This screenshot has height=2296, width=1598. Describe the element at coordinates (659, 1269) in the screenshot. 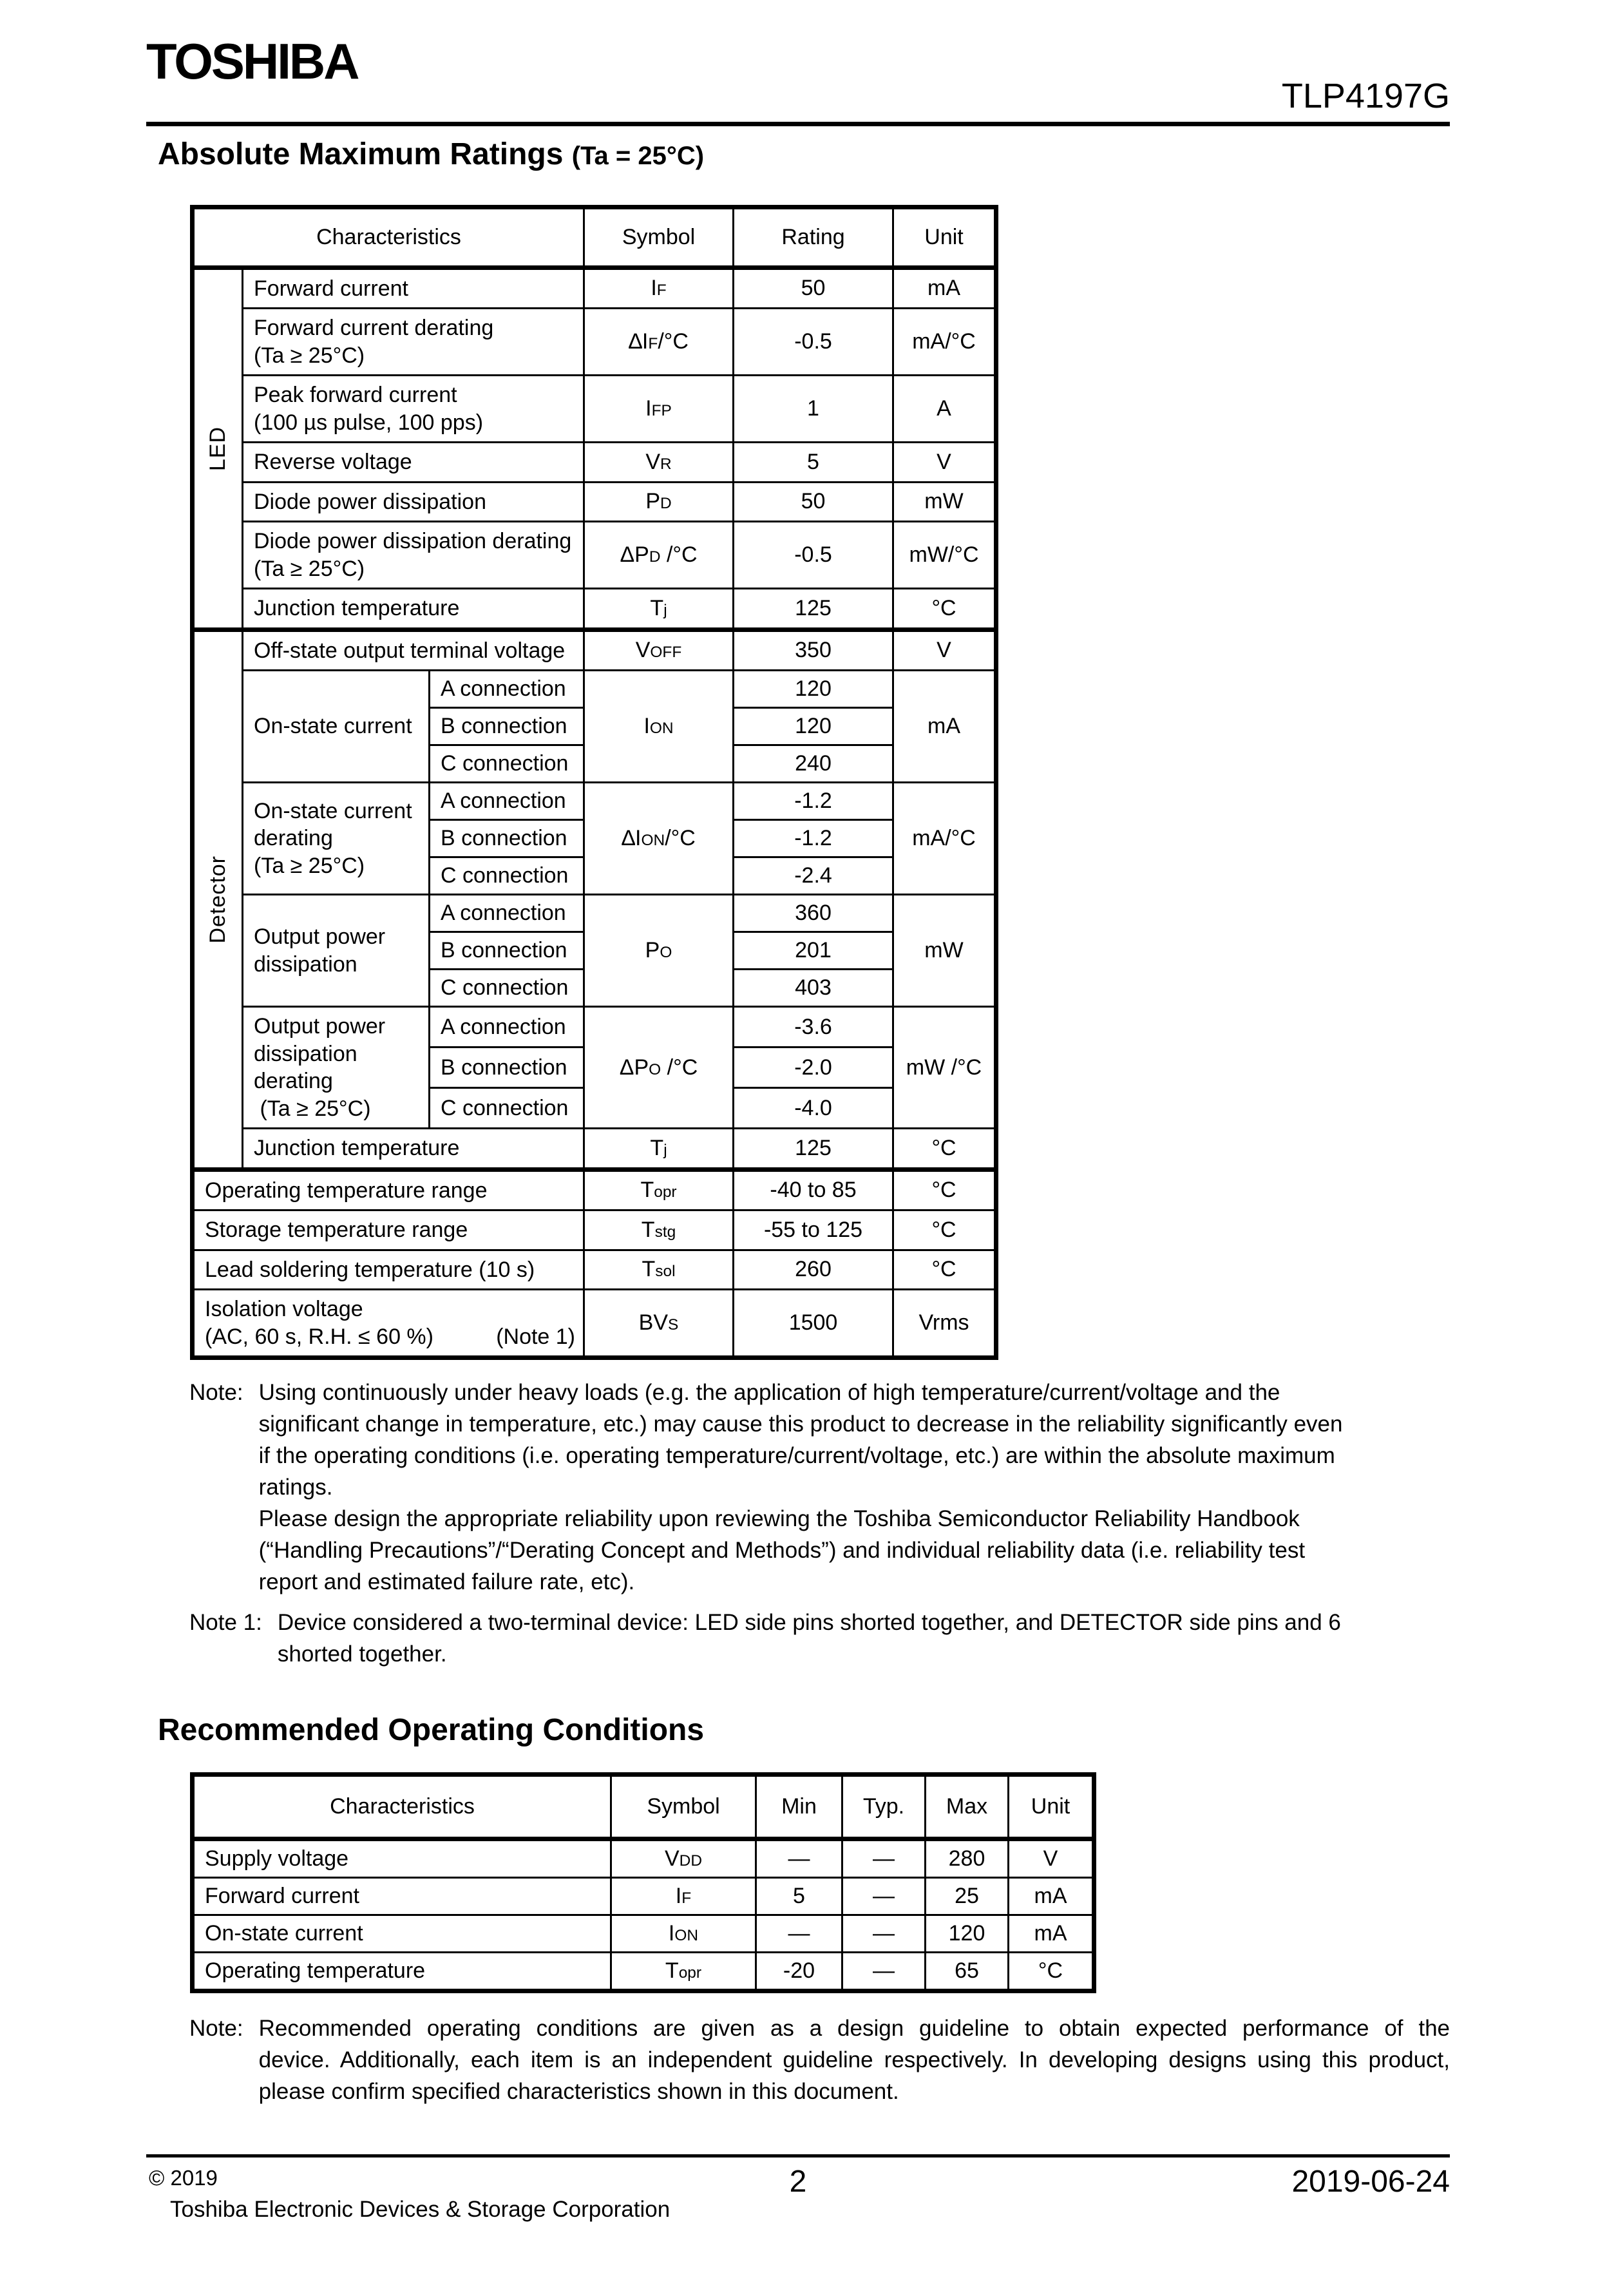

I see `symbol-cell: Tsol` at that location.